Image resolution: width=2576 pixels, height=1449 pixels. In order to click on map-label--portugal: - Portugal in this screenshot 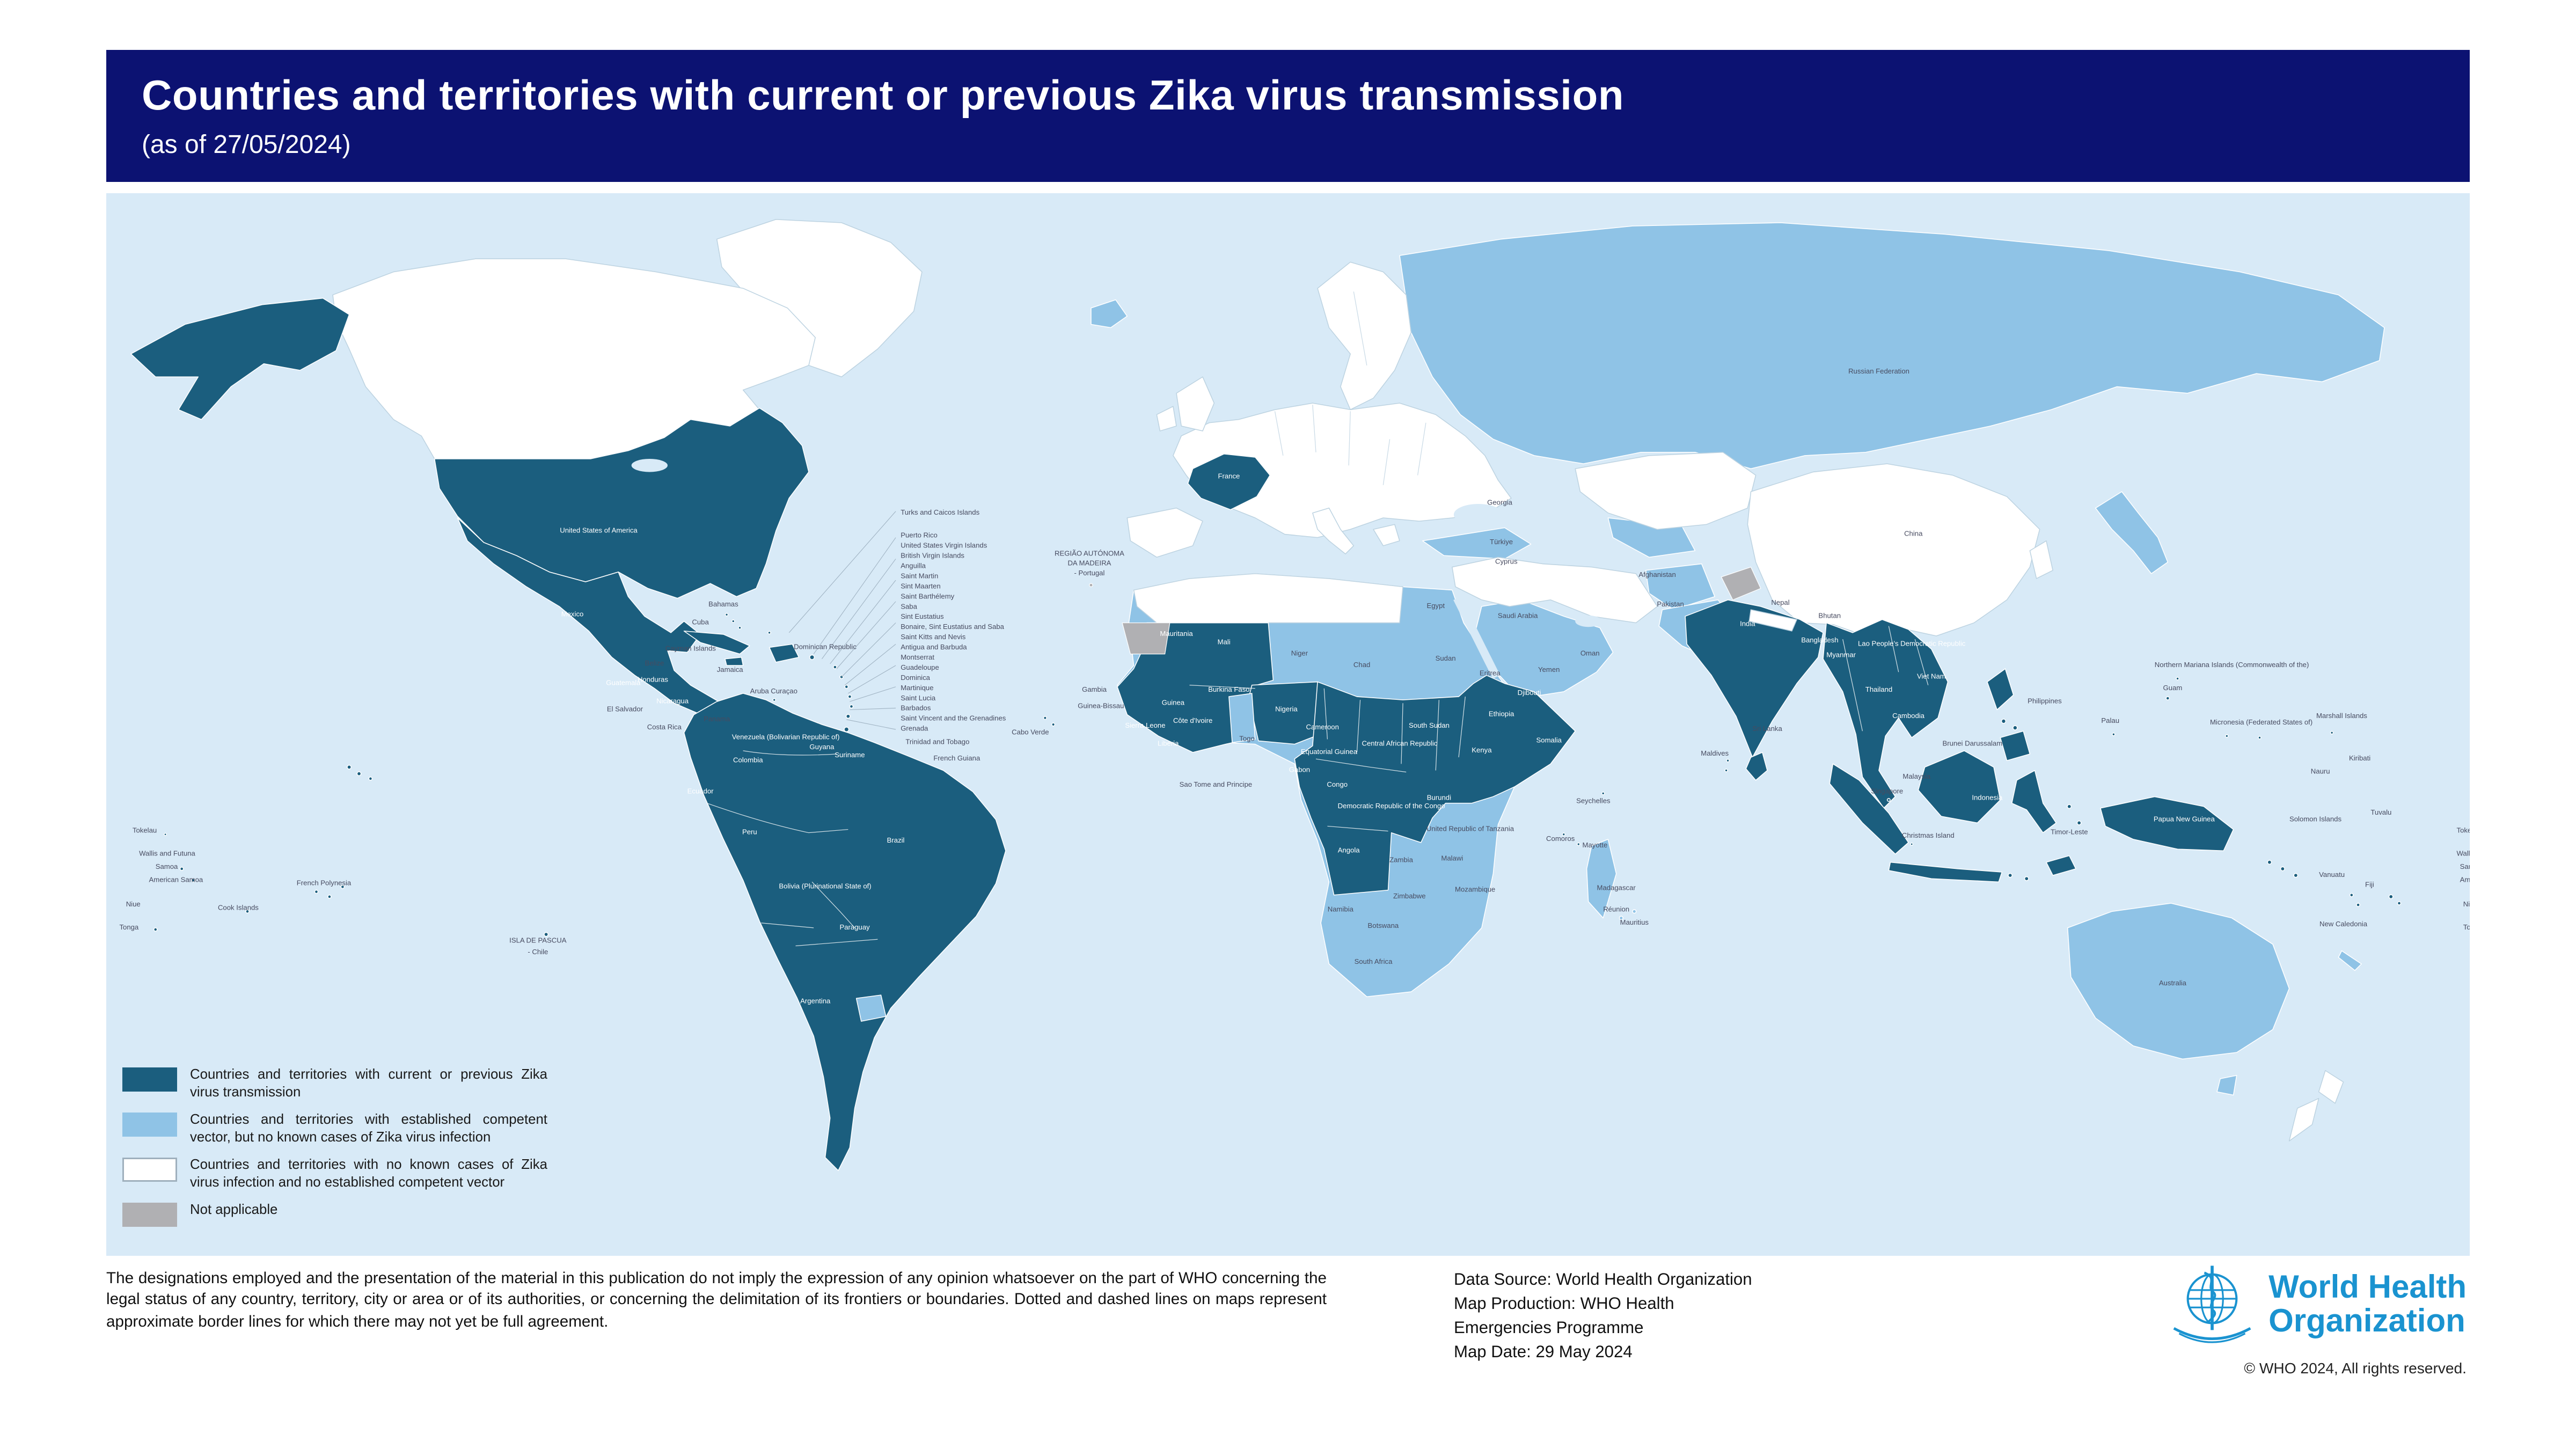, I will do `click(1089, 573)`.